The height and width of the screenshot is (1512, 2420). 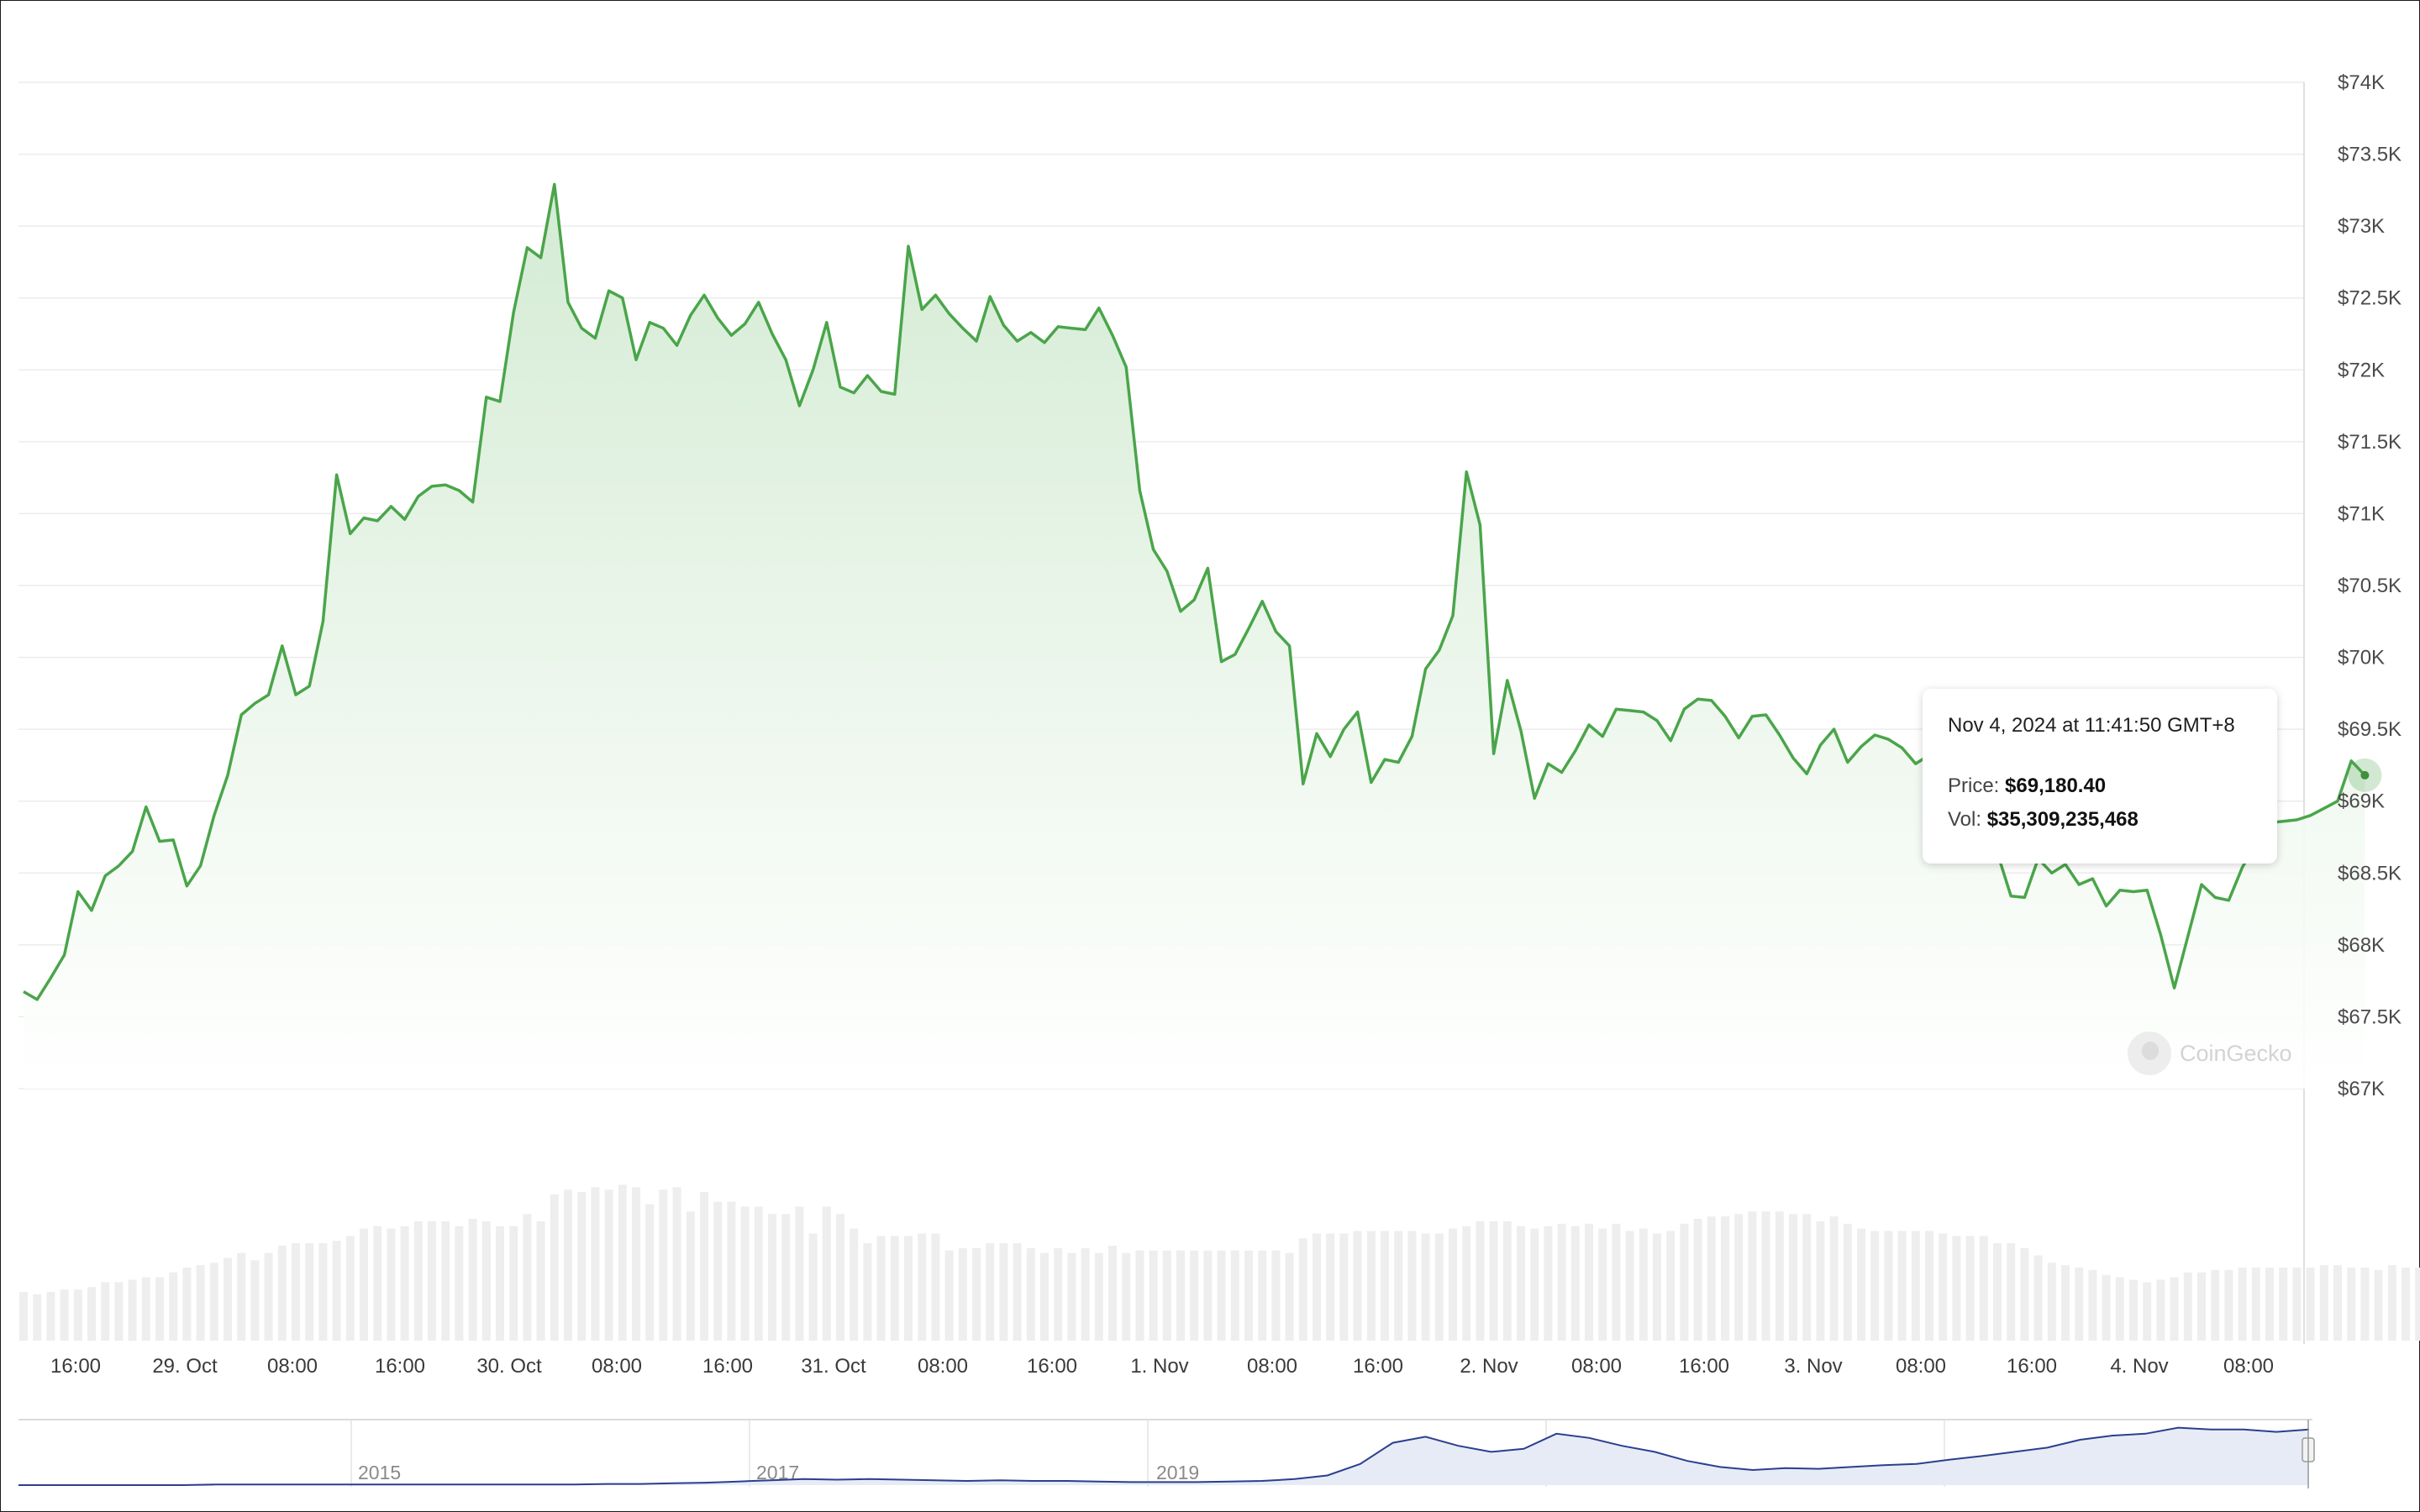 I want to click on y-tick-label: $68K, so click(x=2361, y=945).